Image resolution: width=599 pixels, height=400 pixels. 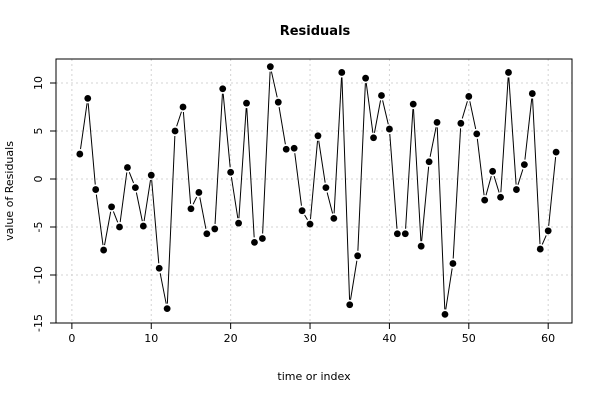 I want to click on x-tick-label: 20, so click(x=231, y=338).